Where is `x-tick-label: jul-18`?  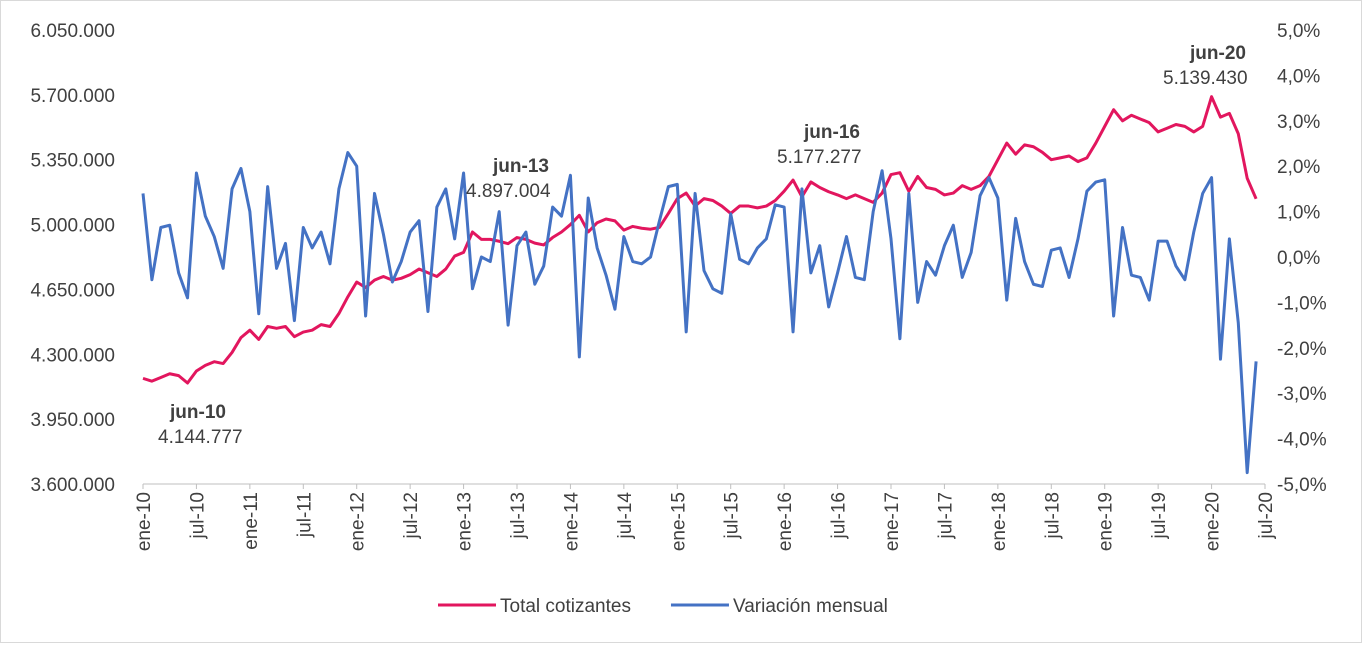 x-tick-label: jul-18 is located at coordinates (1052, 515).